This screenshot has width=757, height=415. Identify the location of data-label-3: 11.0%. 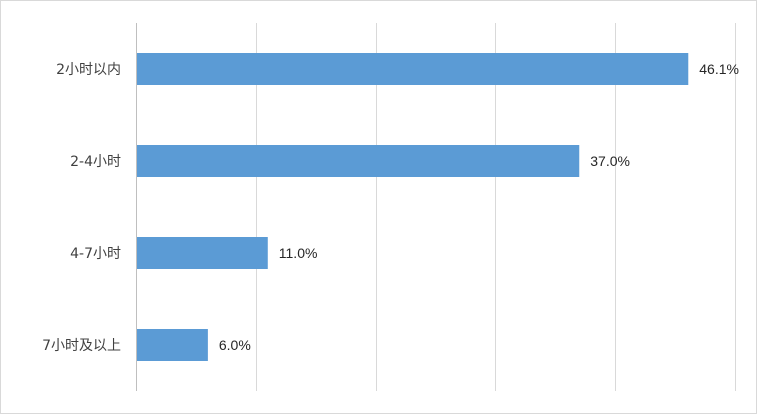
(298, 253).